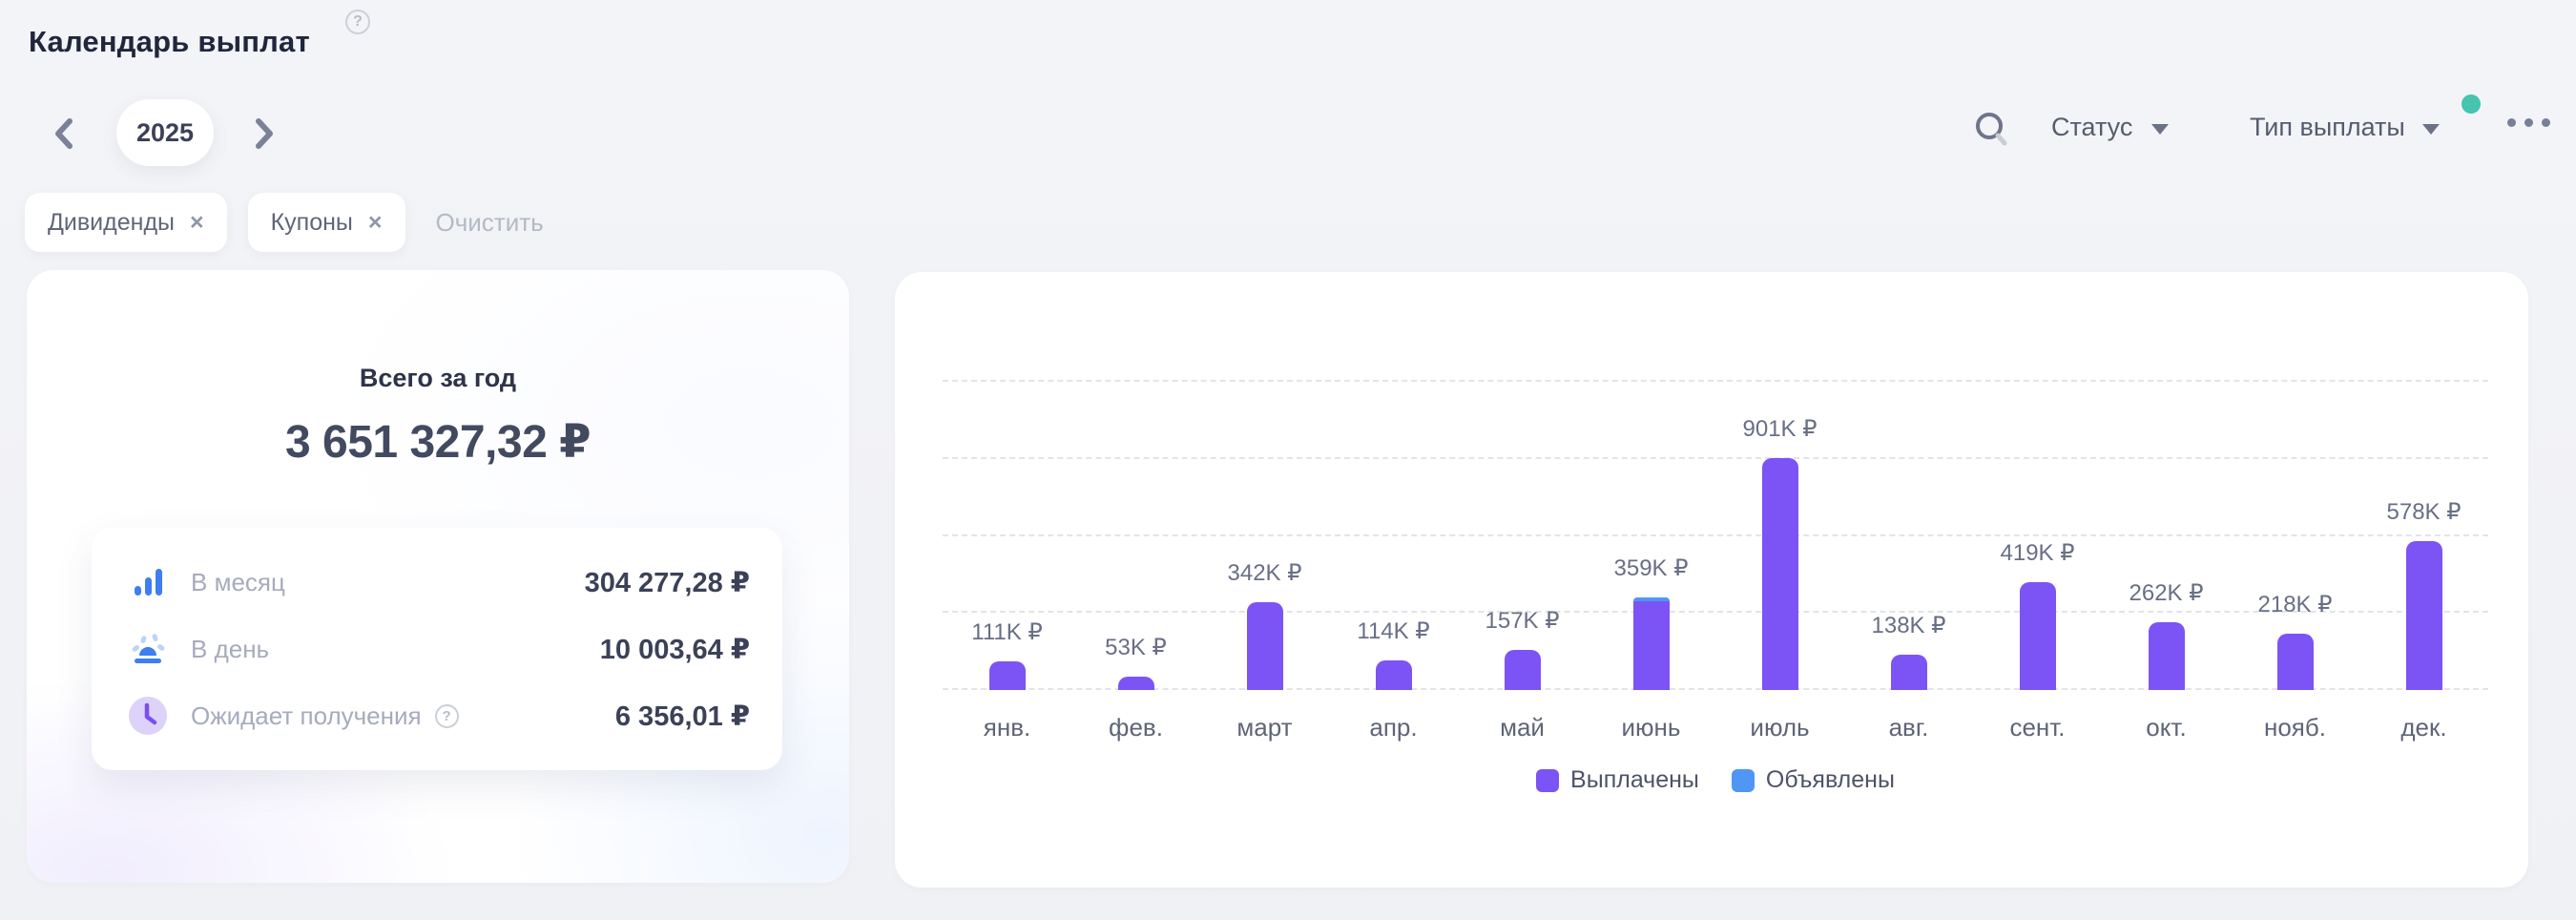  Describe the element at coordinates (2092, 127) in the screenshot. I see `status-dropdown-label: Статус` at that location.